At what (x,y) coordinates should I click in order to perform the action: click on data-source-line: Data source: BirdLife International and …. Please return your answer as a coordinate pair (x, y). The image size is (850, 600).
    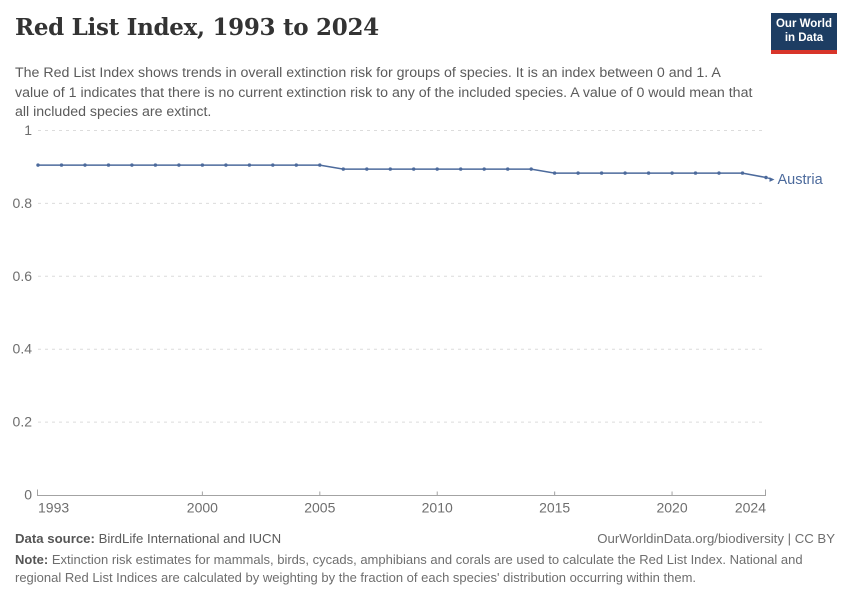
    Looking at the image, I should click on (148, 538).